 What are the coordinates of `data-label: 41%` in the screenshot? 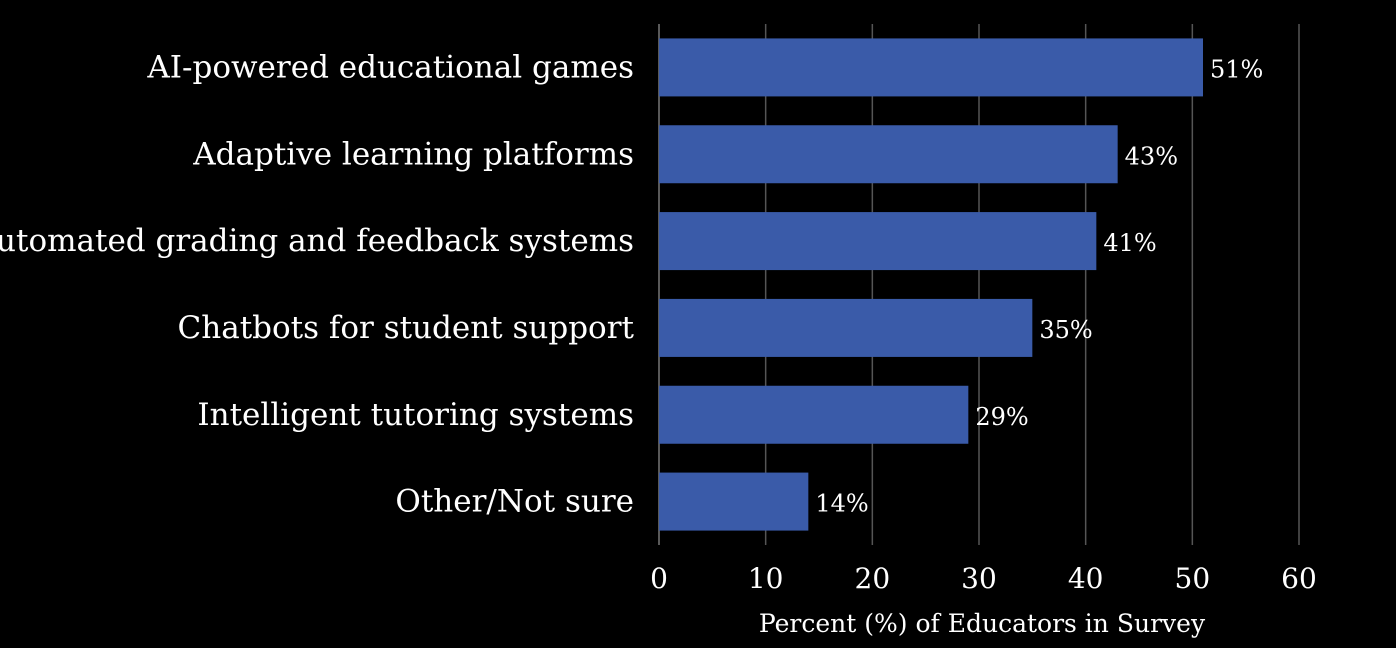 It's located at (1129, 243).